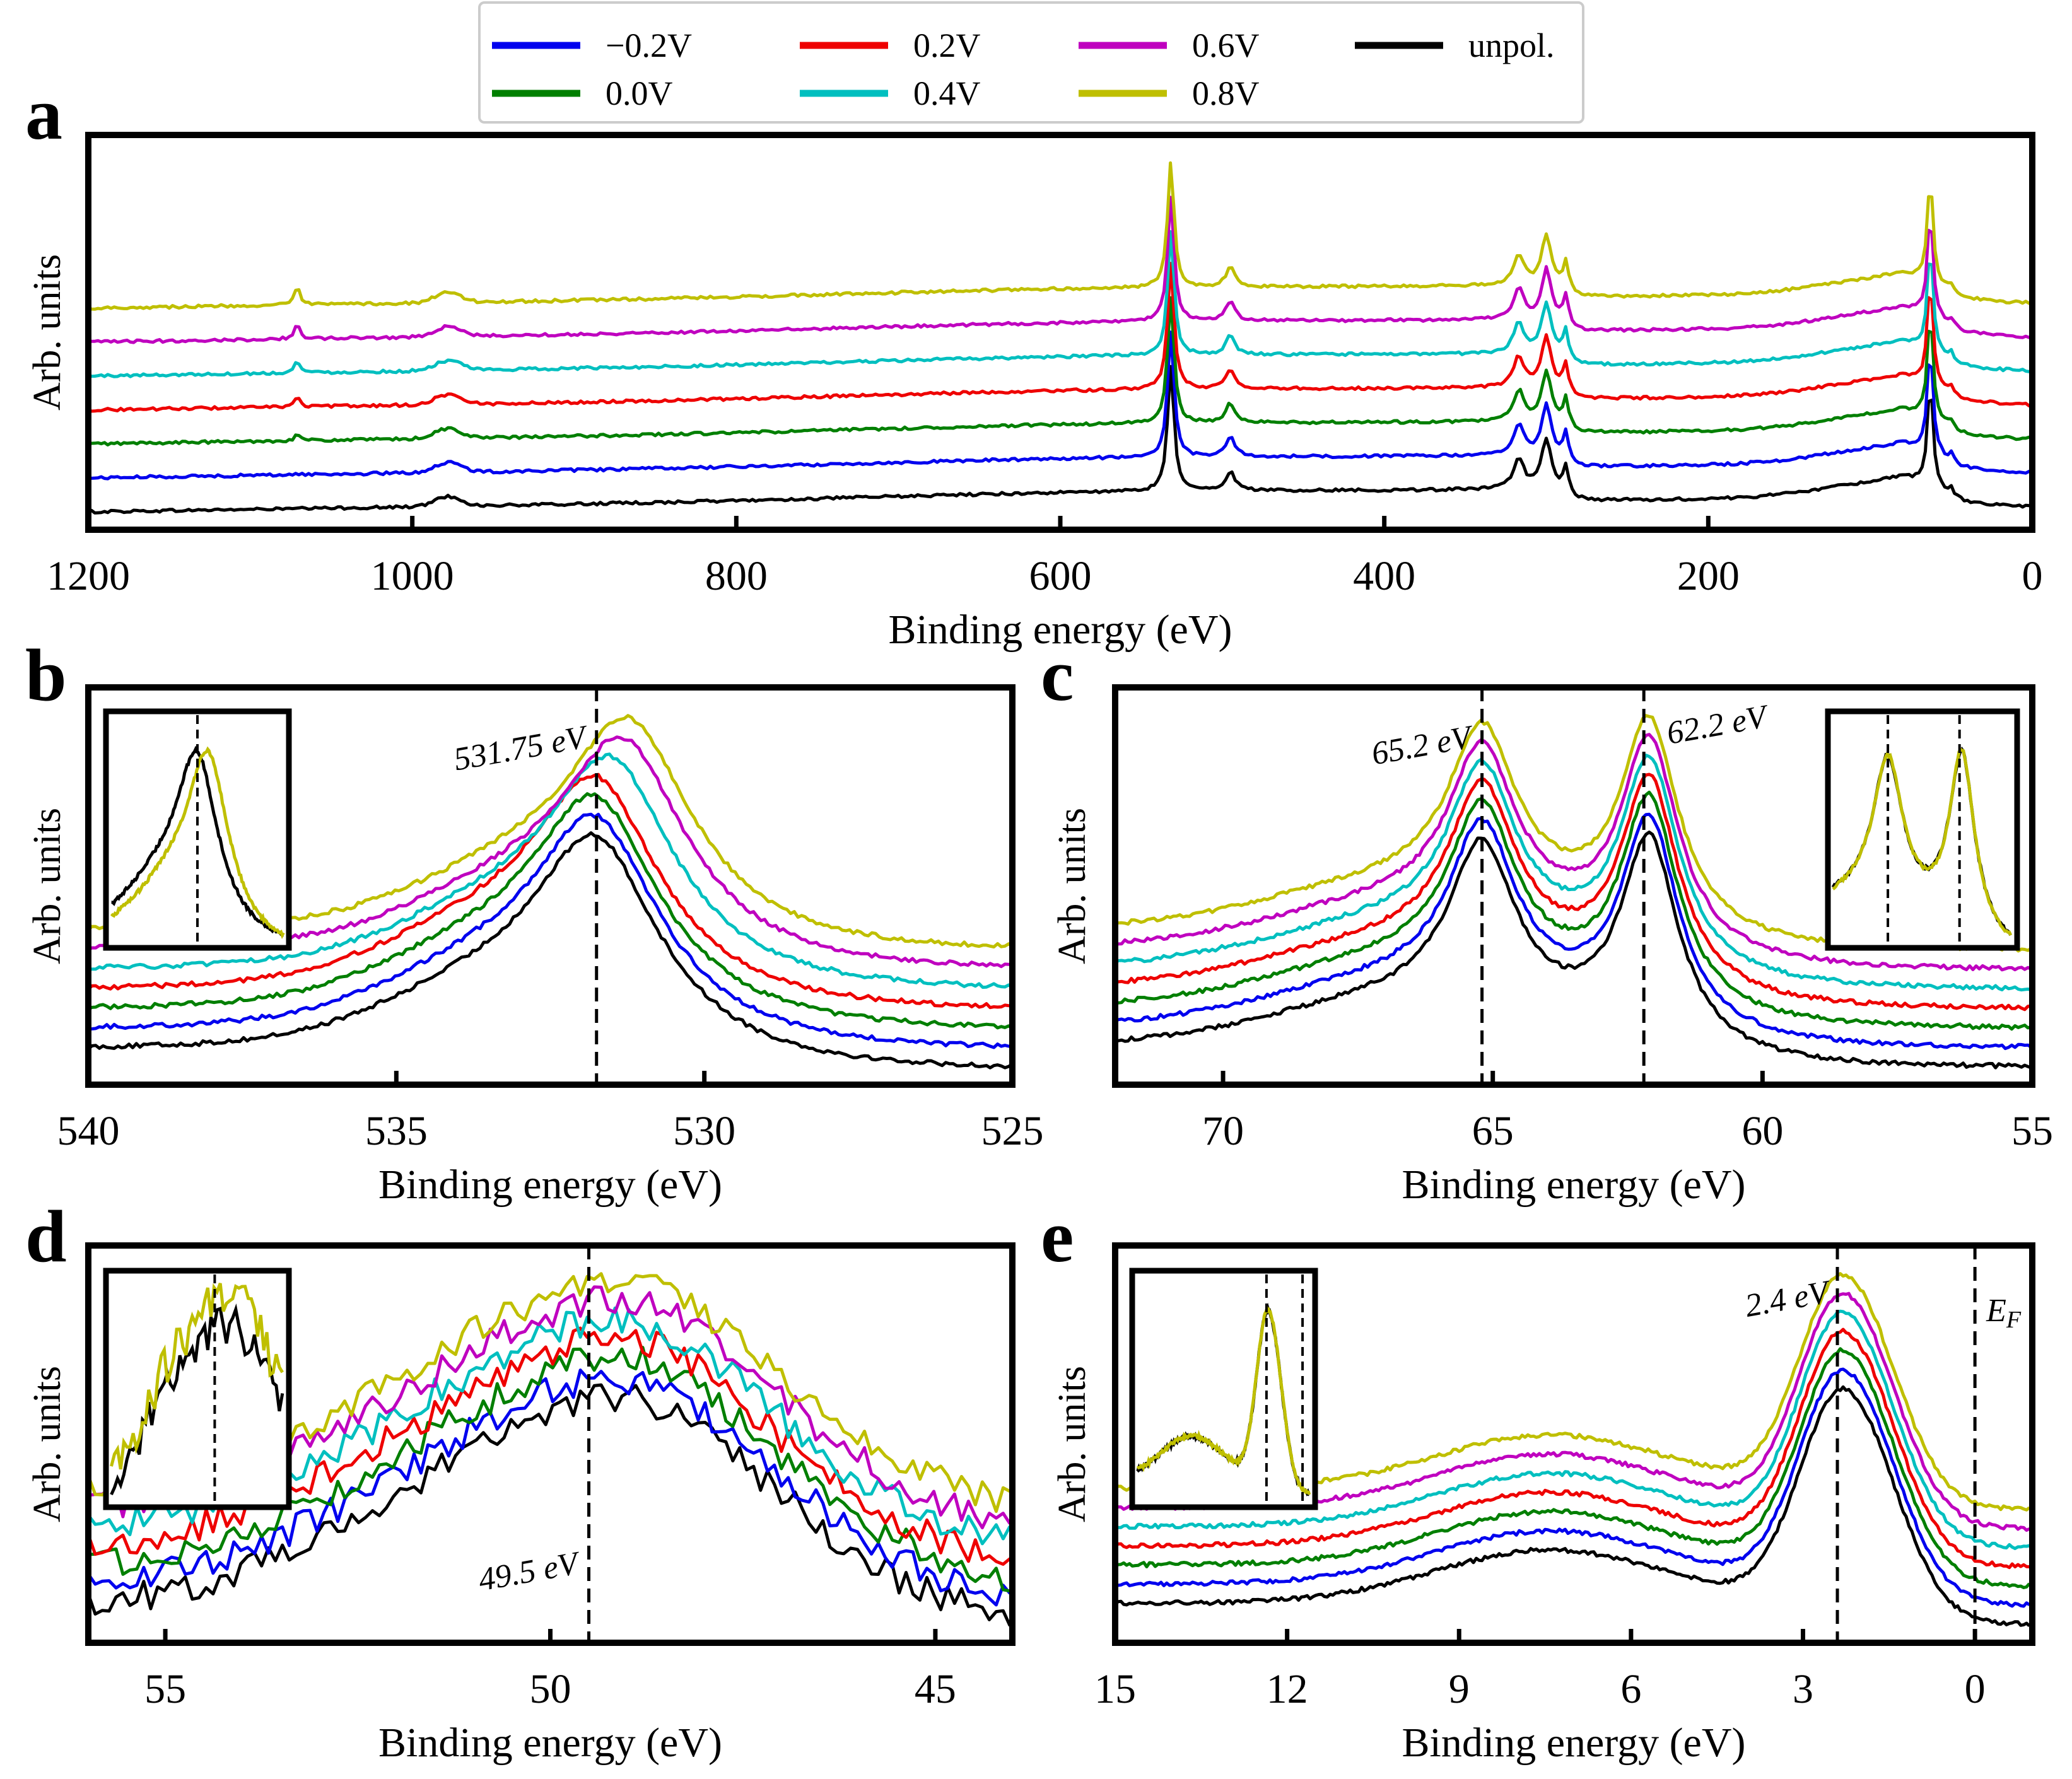 This screenshot has width=2072, height=1779. Describe the element at coordinates (1057, 1236) in the screenshot. I see `panel-label: e` at that location.